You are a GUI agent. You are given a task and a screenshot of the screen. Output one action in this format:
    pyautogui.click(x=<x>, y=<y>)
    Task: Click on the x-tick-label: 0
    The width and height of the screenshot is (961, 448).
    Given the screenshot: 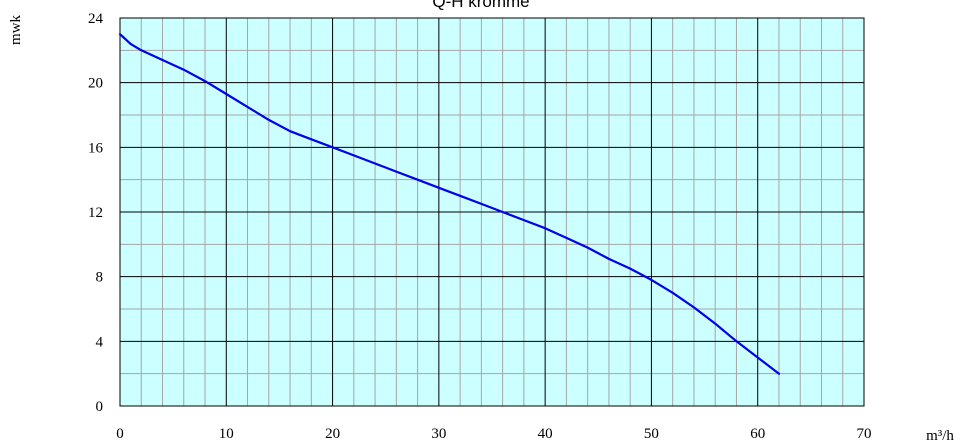 What is the action you would take?
    pyautogui.click(x=120, y=434)
    